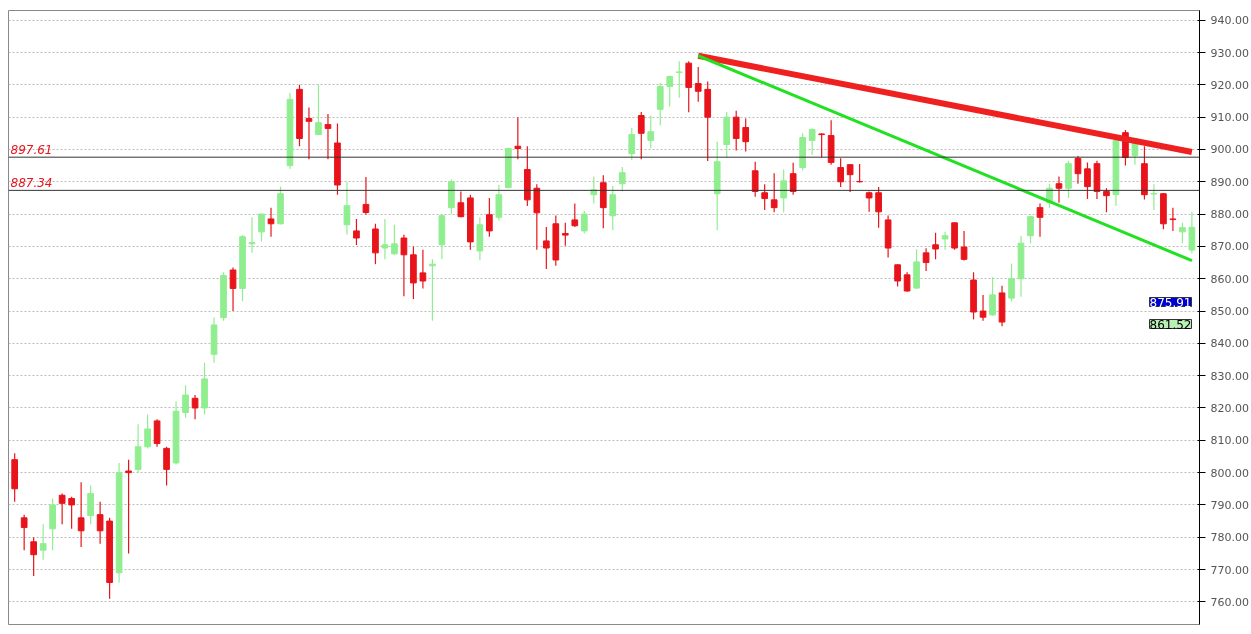 This screenshot has height=634, width=1251. I want to click on ref-line-label: 887.34, so click(31, 183).